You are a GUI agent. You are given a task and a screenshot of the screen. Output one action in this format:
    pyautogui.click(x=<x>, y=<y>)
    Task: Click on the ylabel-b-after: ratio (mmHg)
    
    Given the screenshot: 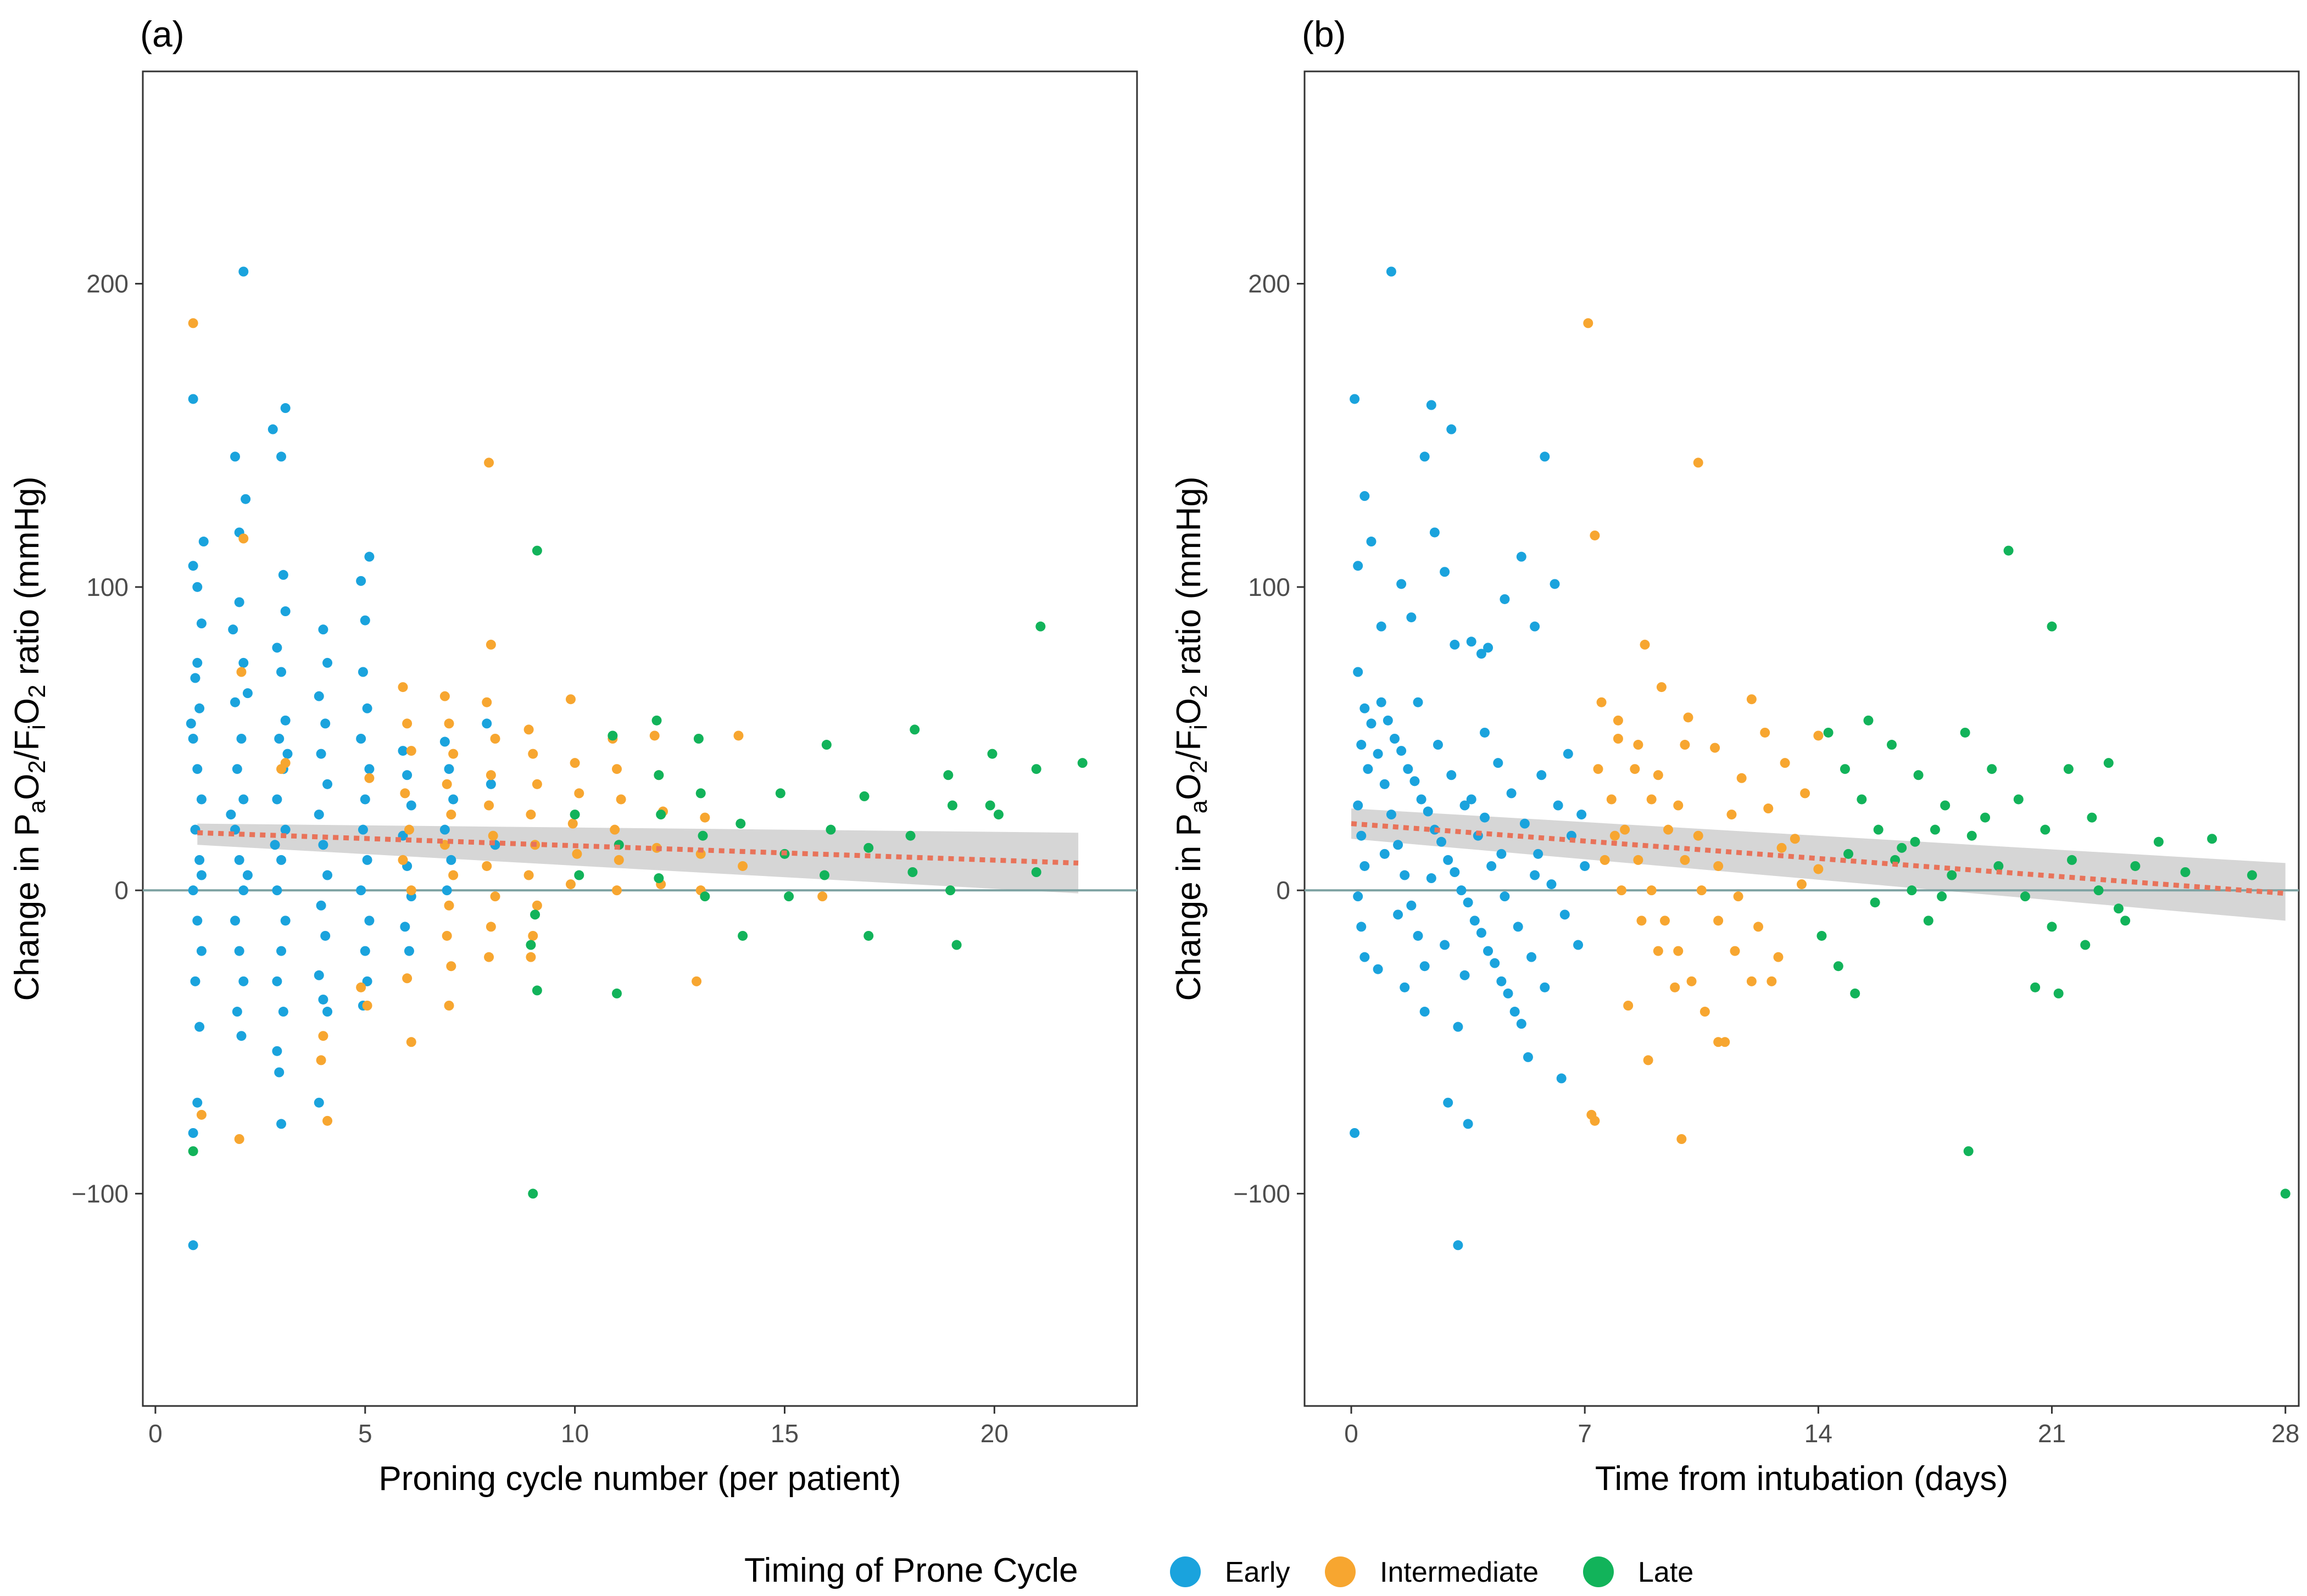 What is the action you would take?
    pyautogui.click(x=1189, y=581)
    